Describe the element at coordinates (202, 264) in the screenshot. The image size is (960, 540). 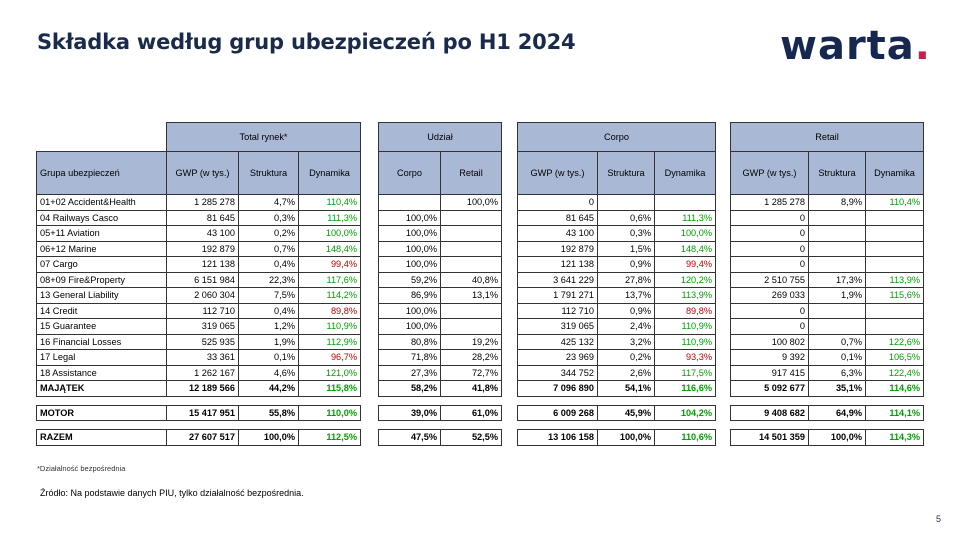
I see `cell-t-gwp: 121 138` at that location.